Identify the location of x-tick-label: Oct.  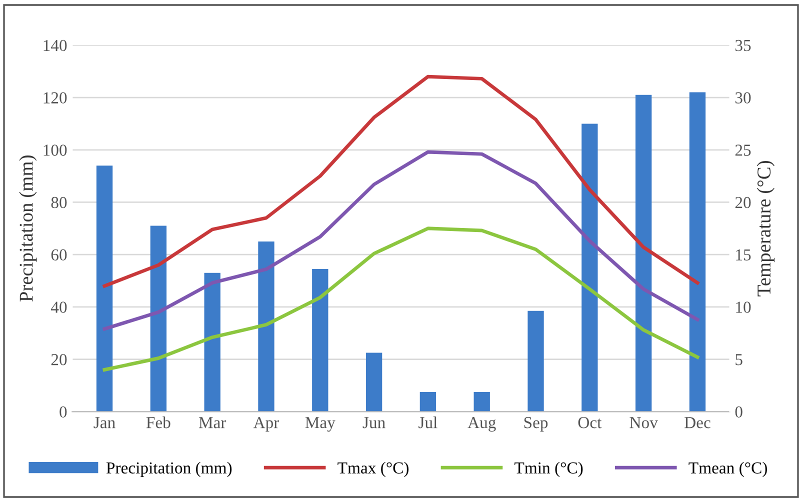
(590, 422).